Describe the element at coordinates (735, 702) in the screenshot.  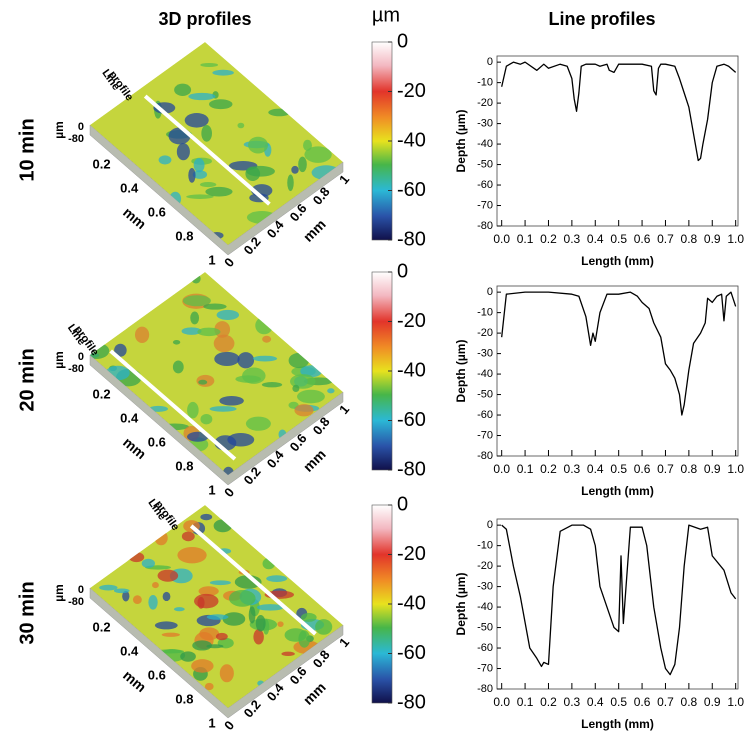
I see `x-tick-label: 1.0` at that location.